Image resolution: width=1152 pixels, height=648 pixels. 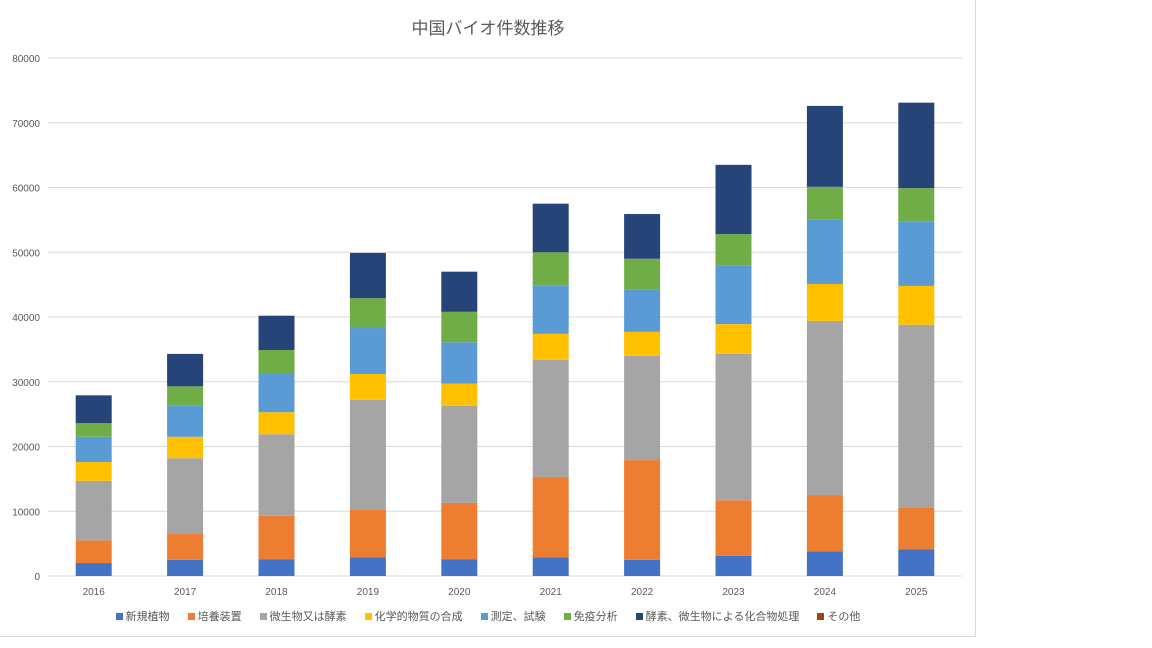 I want to click on y-tick-label: 60000, so click(x=26, y=189).